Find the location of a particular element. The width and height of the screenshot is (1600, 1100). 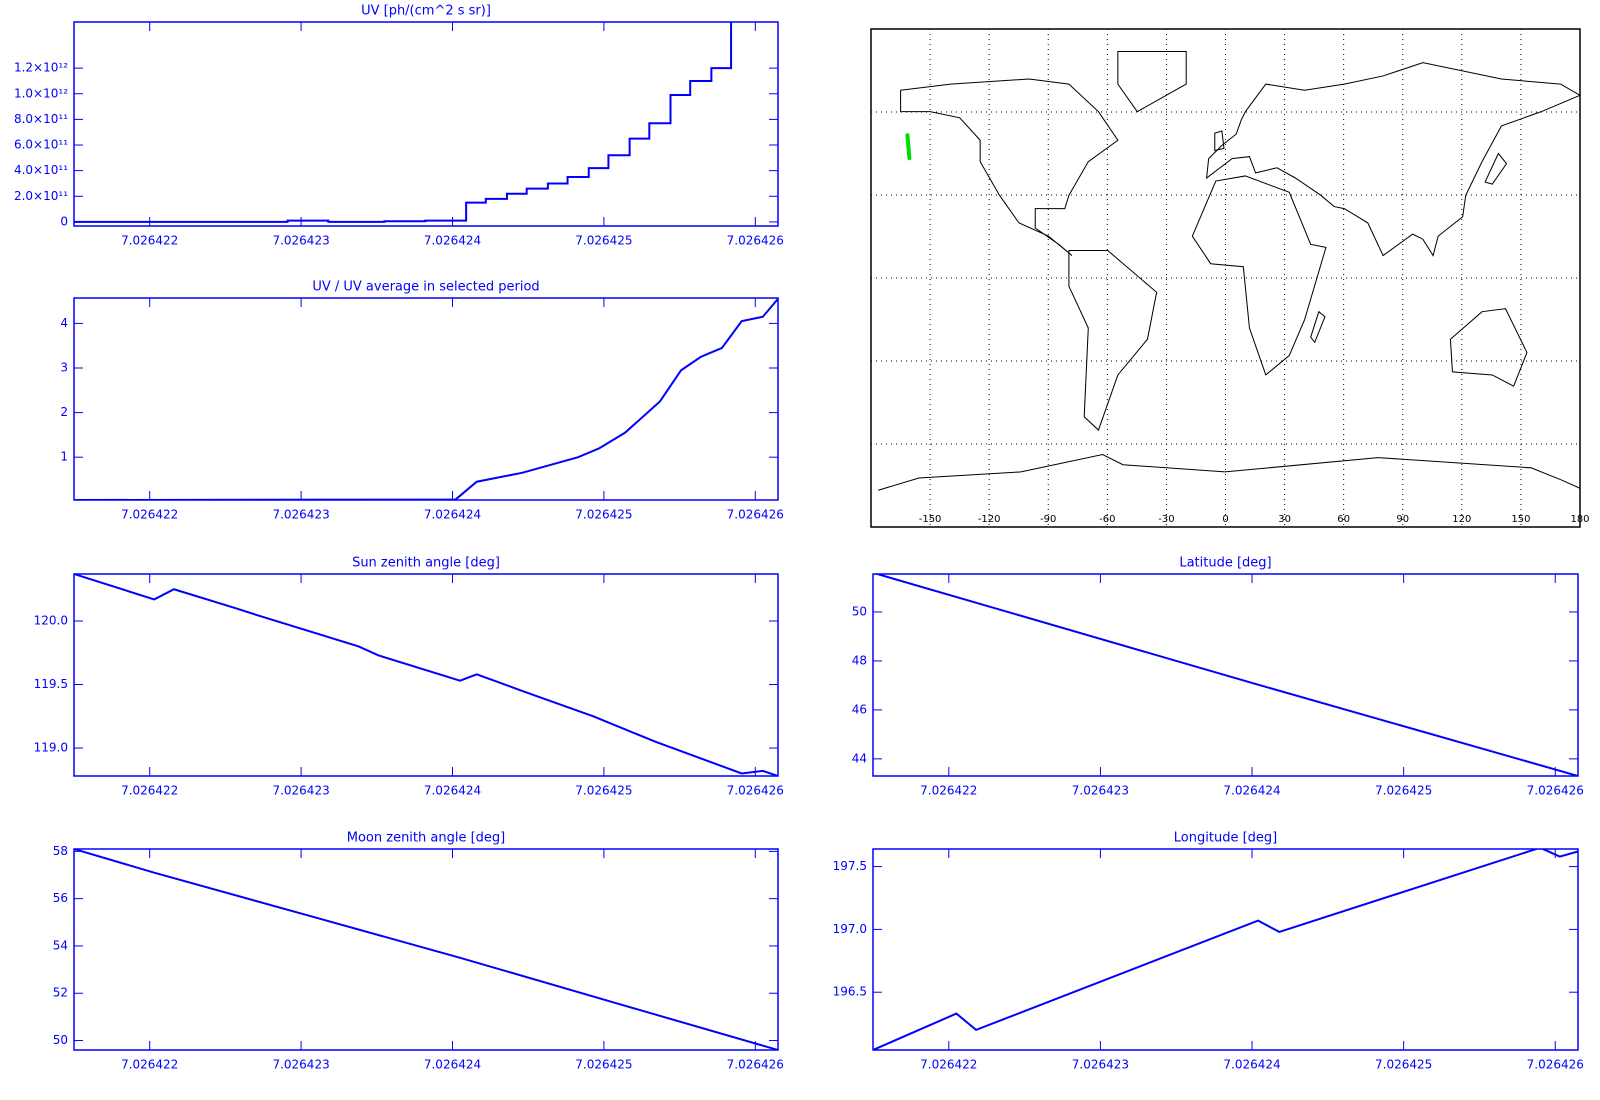

x-tick-label: 90 is located at coordinates (1402, 519).